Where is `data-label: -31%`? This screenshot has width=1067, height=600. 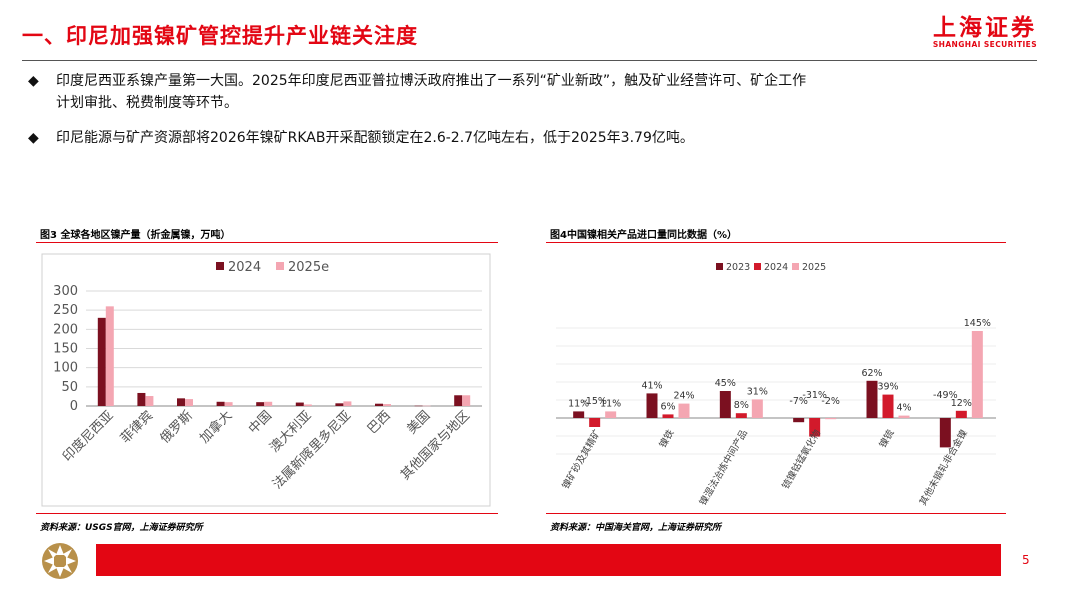 data-label: -31% is located at coordinates (814, 395).